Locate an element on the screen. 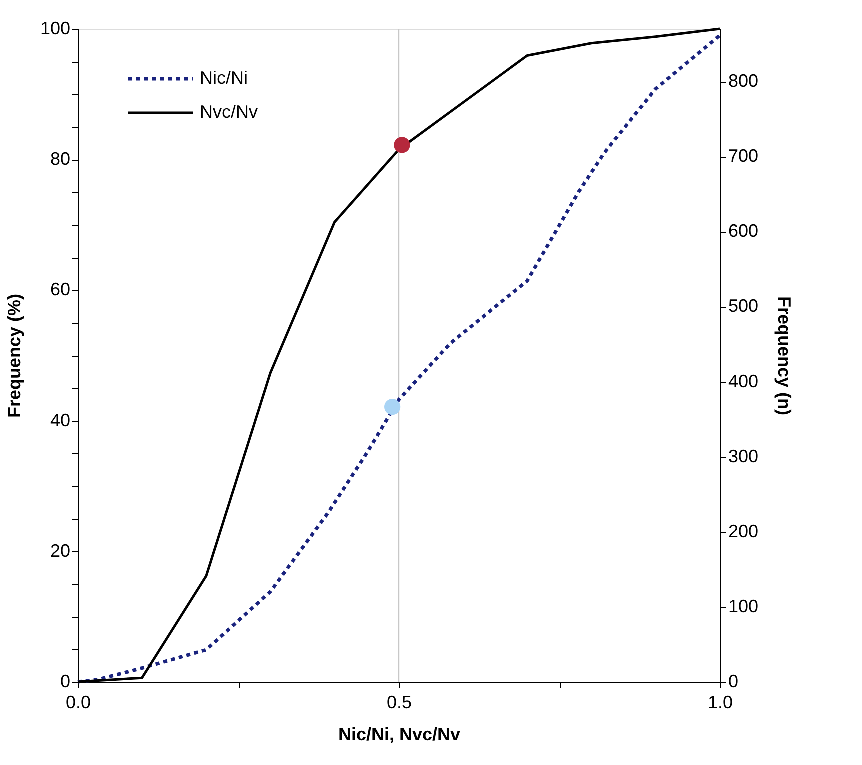 This screenshot has width=862, height=765. y2-tick-label: 200 is located at coordinates (743, 531).